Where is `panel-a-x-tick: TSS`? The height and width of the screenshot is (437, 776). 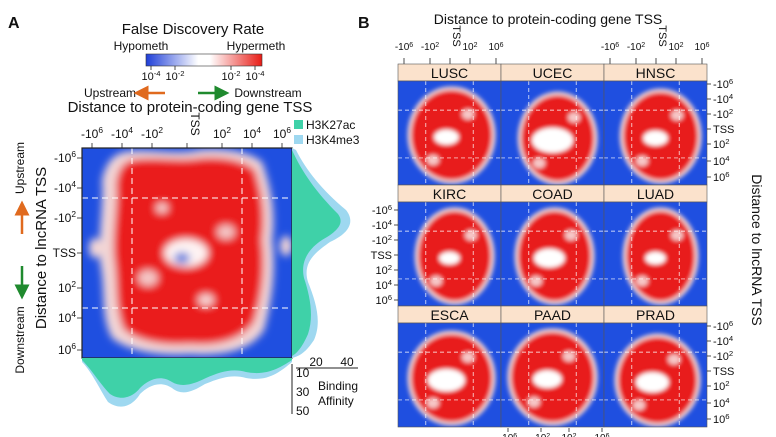
panel-a-x-tick: TSS is located at coordinates (195, 123).